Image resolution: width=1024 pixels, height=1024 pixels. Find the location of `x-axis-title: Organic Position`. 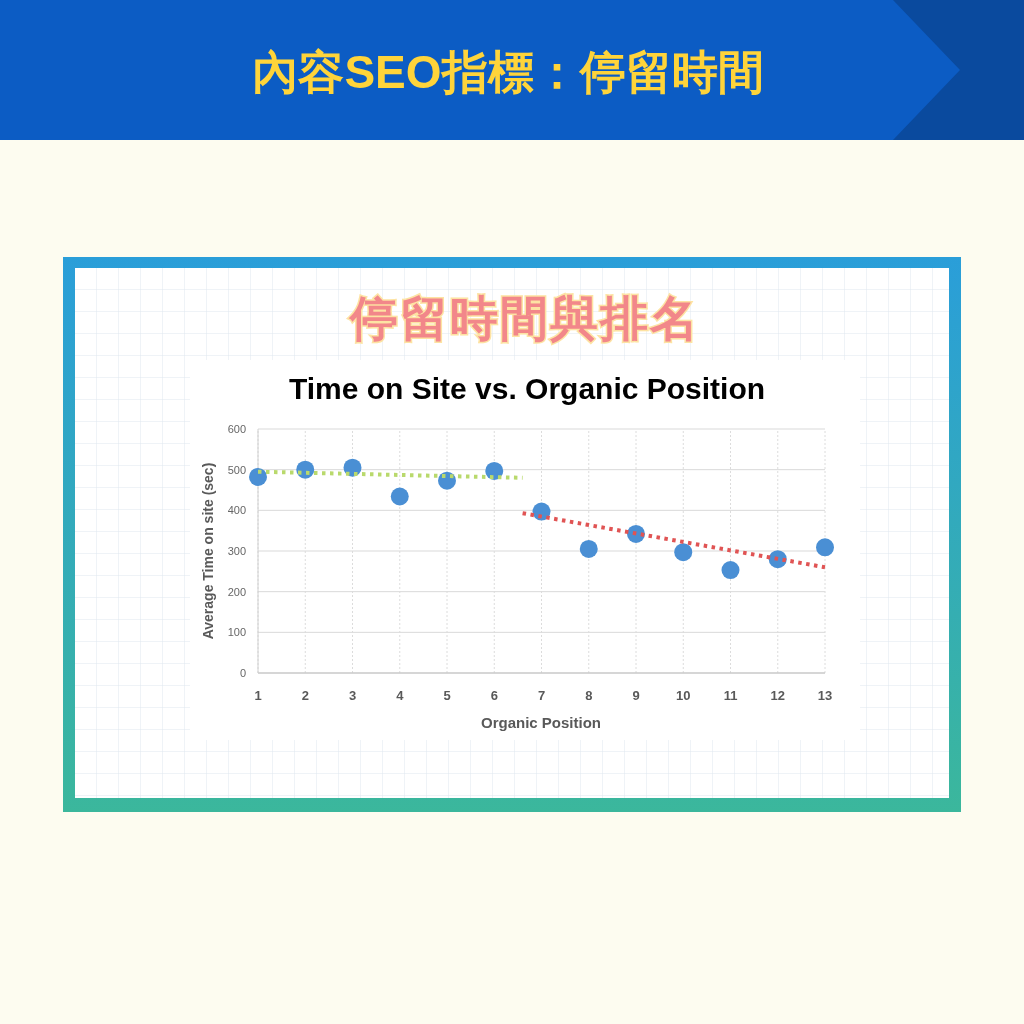

x-axis-title: Organic Position is located at coordinates (541, 722).